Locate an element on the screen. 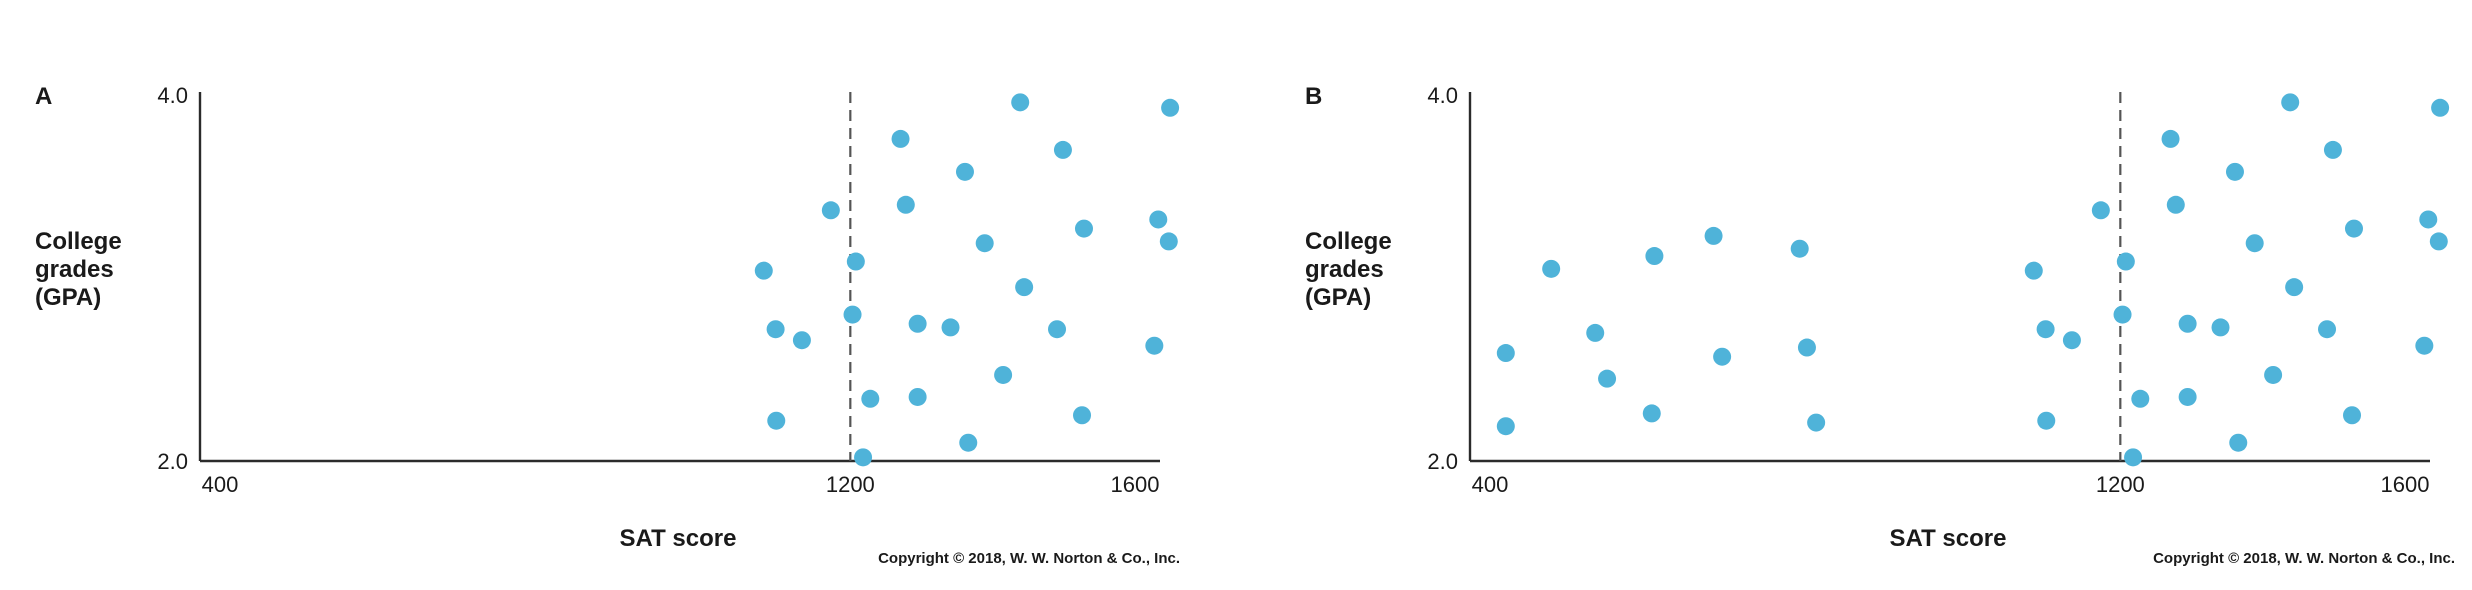 Image resolution: width=2472 pixels, height=590 pixels. panel-letter: B is located at coordinates (1313, 96).